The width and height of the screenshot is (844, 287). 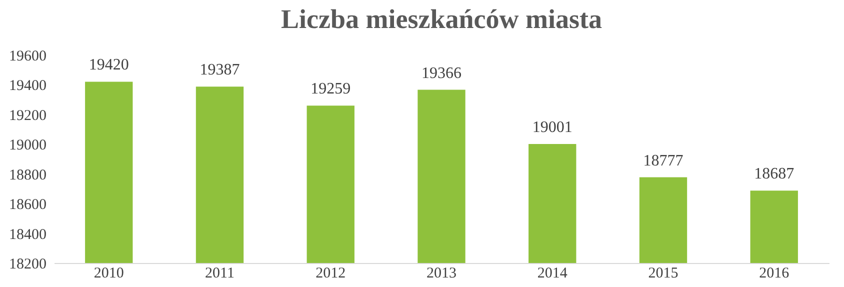 What do you see at coordinates (27, 116) in the screenshot?
I see `y-tick-label: 19200` at bounding box center [27, 116].